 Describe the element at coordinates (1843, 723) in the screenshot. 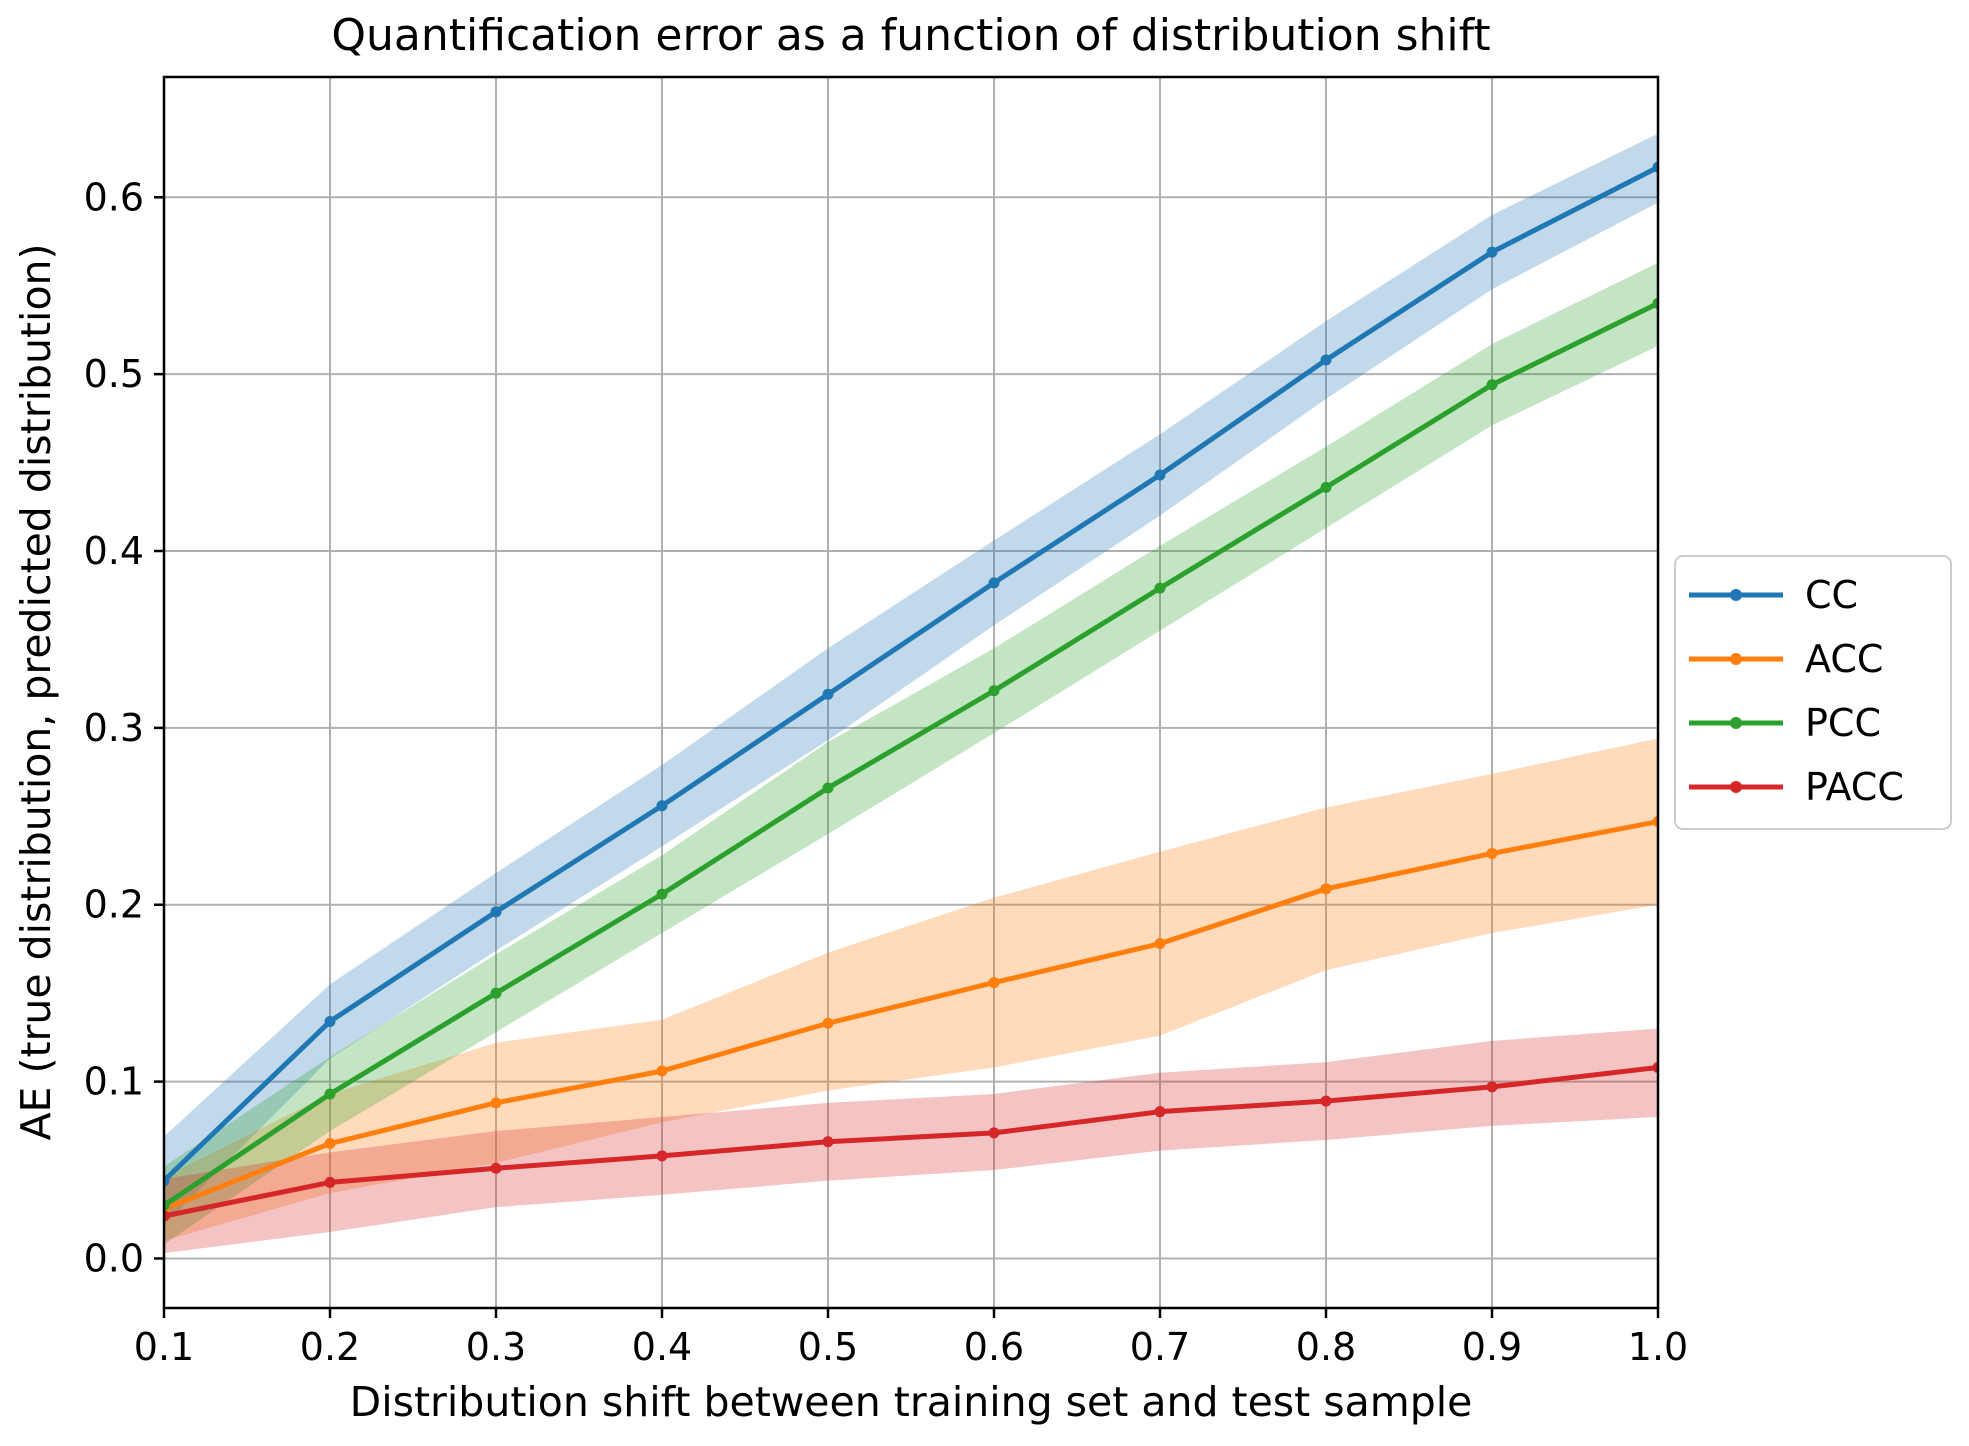

I see `legend-label-PCC: PCC` at that location.